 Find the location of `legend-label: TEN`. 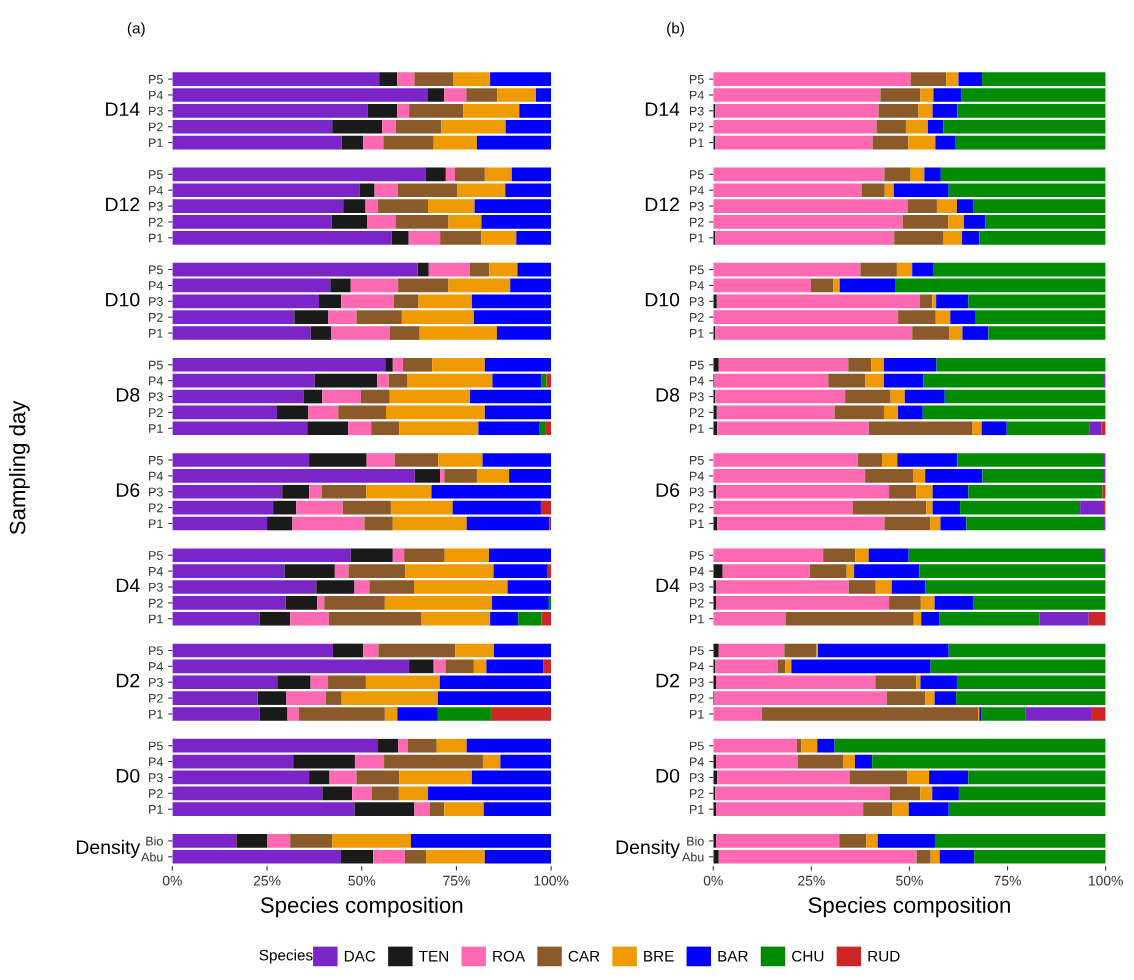

legend-label: TEN is located at coordinates (433, 956).